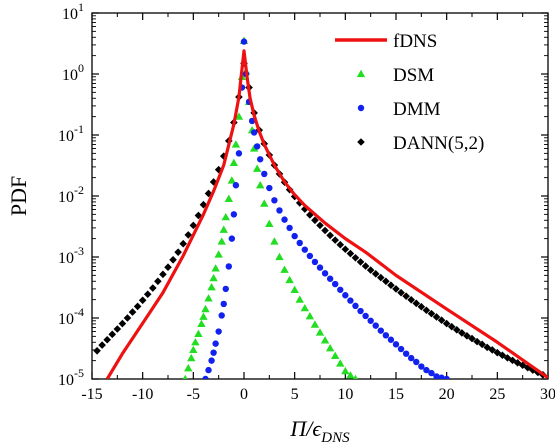 The height and width of the screenshot is (448, 555). I want to click on x-axis-title-main: Π/ϵ, so click(305, 428).